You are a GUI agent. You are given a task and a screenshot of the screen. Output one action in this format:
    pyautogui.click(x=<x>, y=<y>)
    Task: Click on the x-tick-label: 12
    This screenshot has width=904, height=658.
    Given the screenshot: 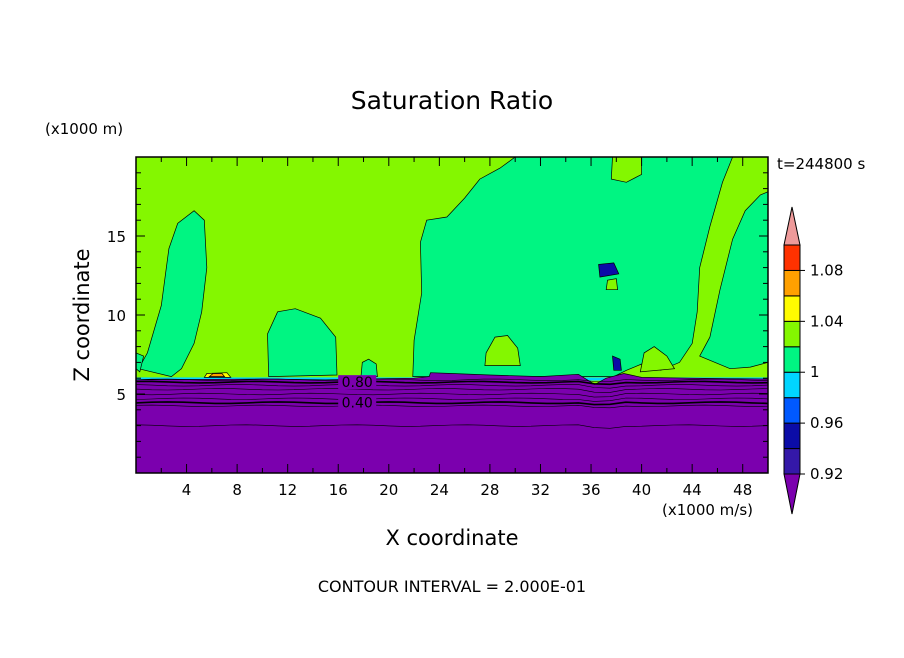 What is the action you would take?
    pyautogui.click(x=287, y=490)
    